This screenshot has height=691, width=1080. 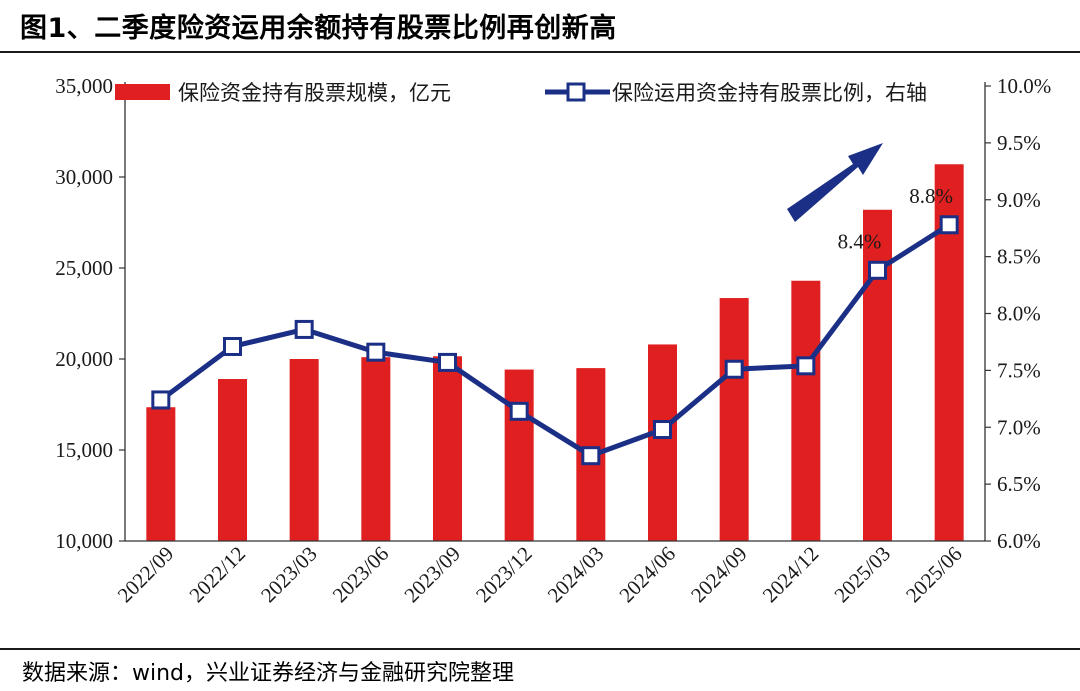 What do you see at coordinates (806, 410) in the screenshot?
I see `bar-2024/12` at bounding box center [806, 410].